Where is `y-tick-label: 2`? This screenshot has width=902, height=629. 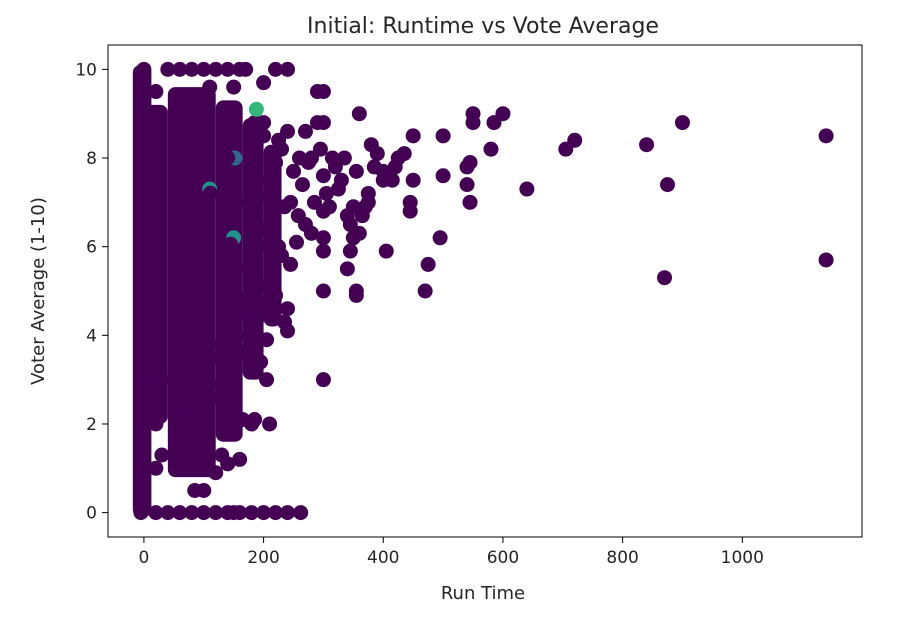
y-tick-label: 2 is located at coordinates (91, 425).